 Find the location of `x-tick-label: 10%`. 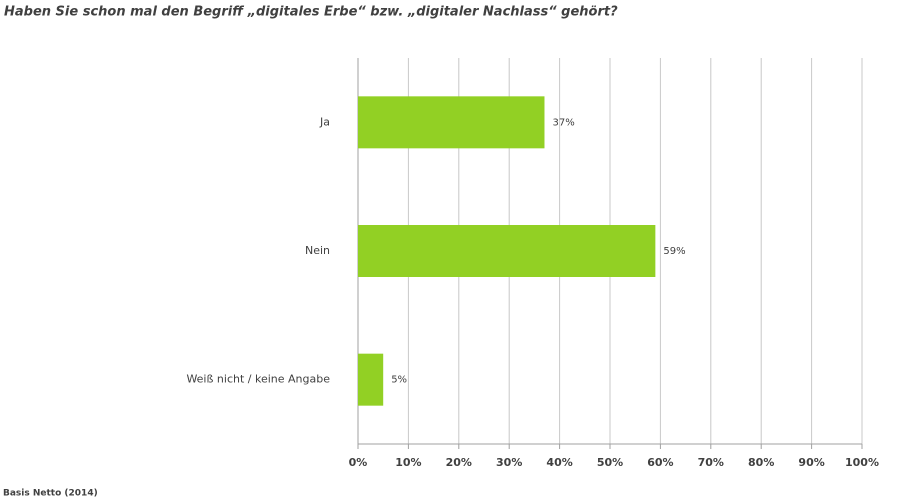

x-tick-label: 10% is located at coordinates (408, 462).